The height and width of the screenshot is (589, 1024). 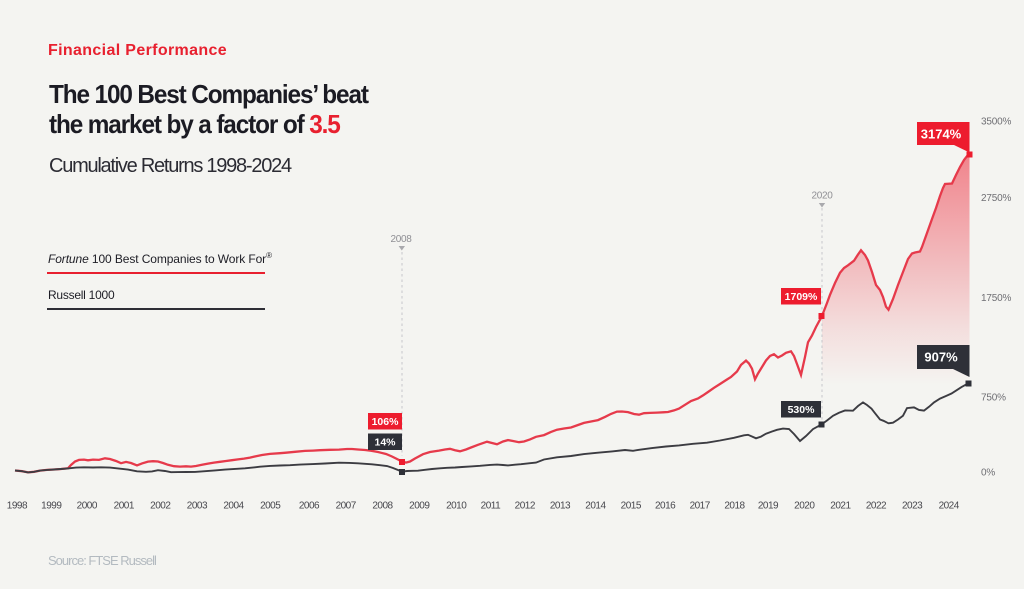 What do you see at coordinates (996, 198) in the screenshot?
I see `svg-text: 2750%` at bounding box center [996, 198].